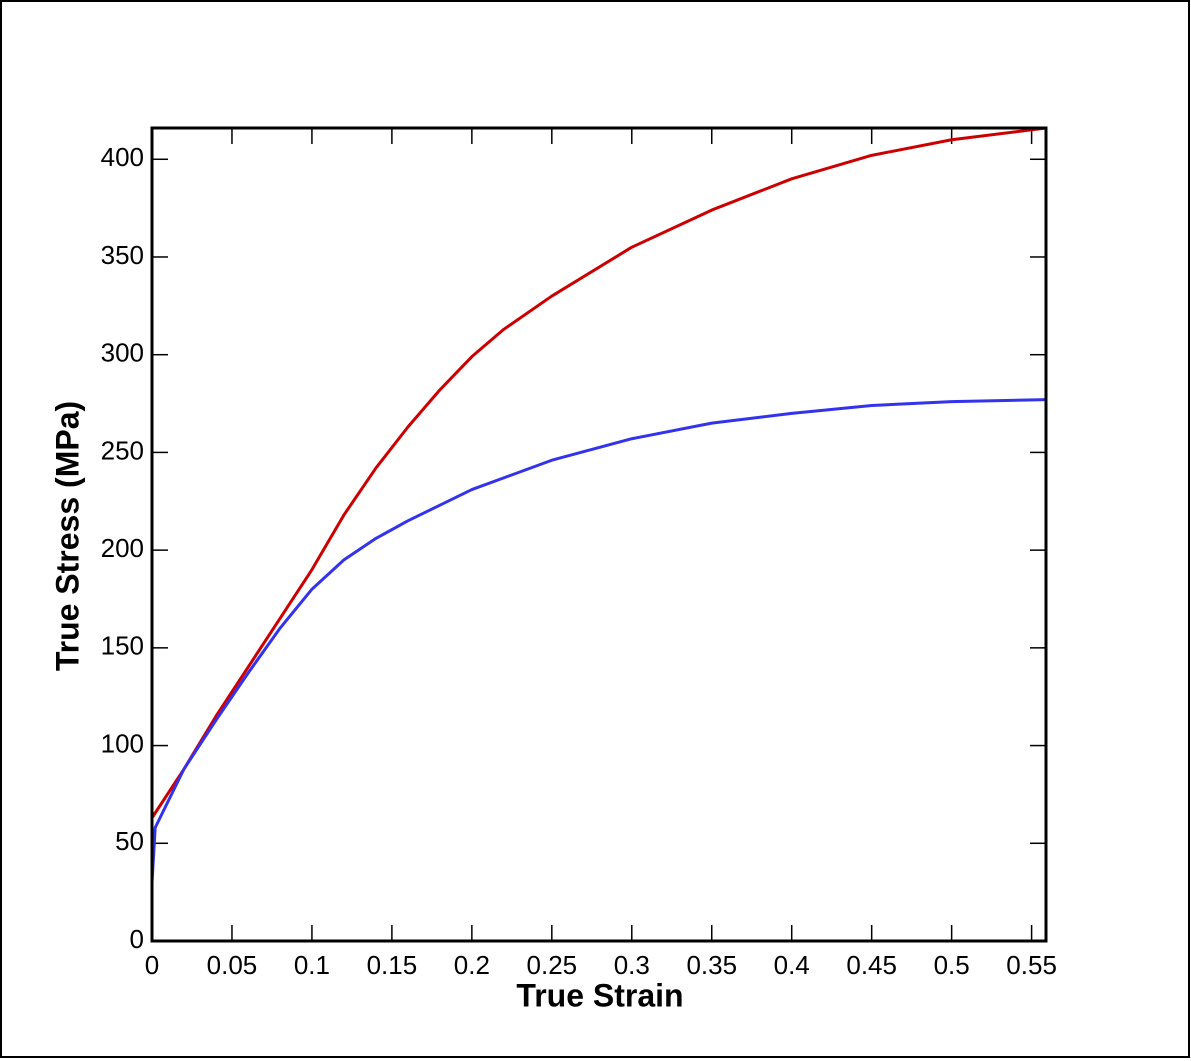 The image size is (1191, 1061). I want to click on y-tick-label: 150, so click(122, 646).